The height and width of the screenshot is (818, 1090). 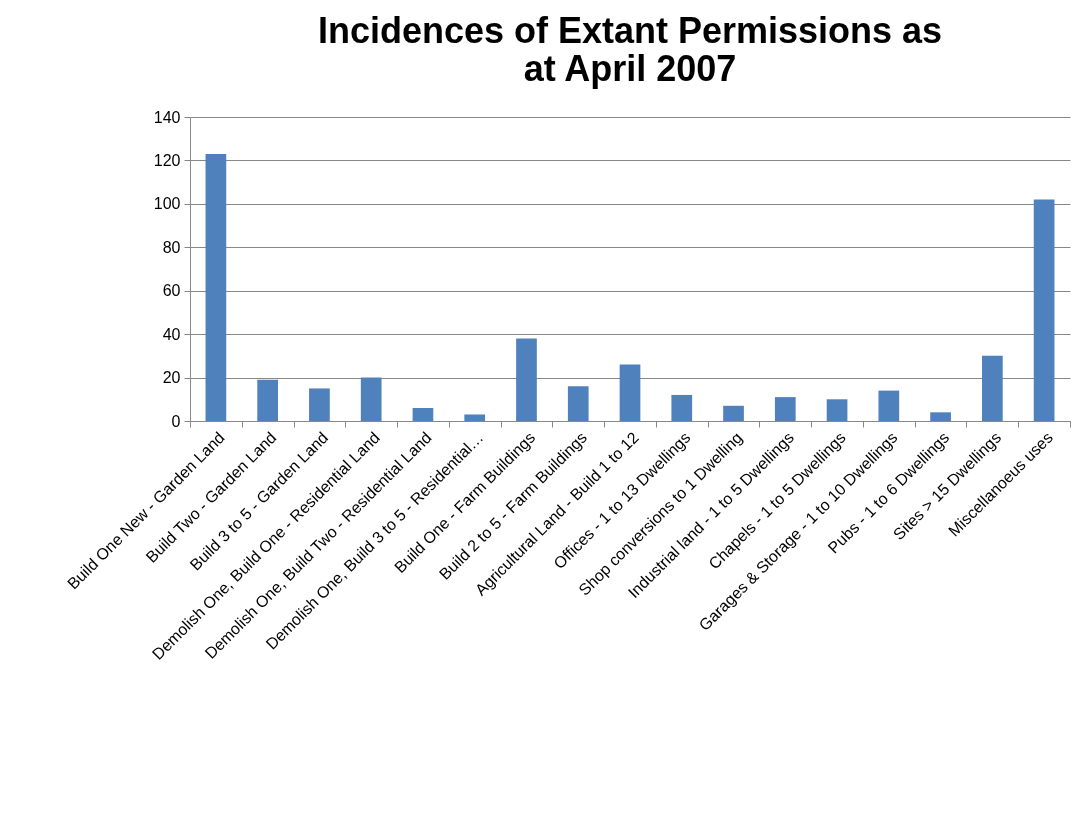 I want to click on y-tick-label: 80, so click(x=171, y=247).